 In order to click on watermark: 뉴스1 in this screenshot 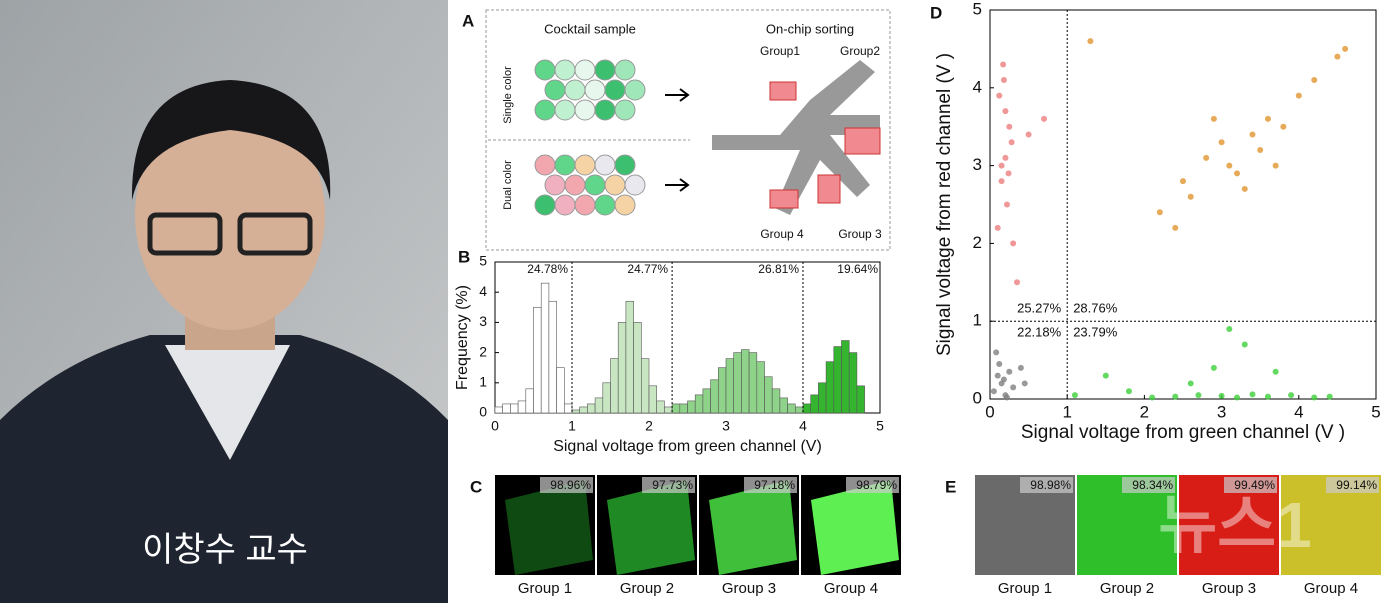, I will do `click(1234, 525)`.